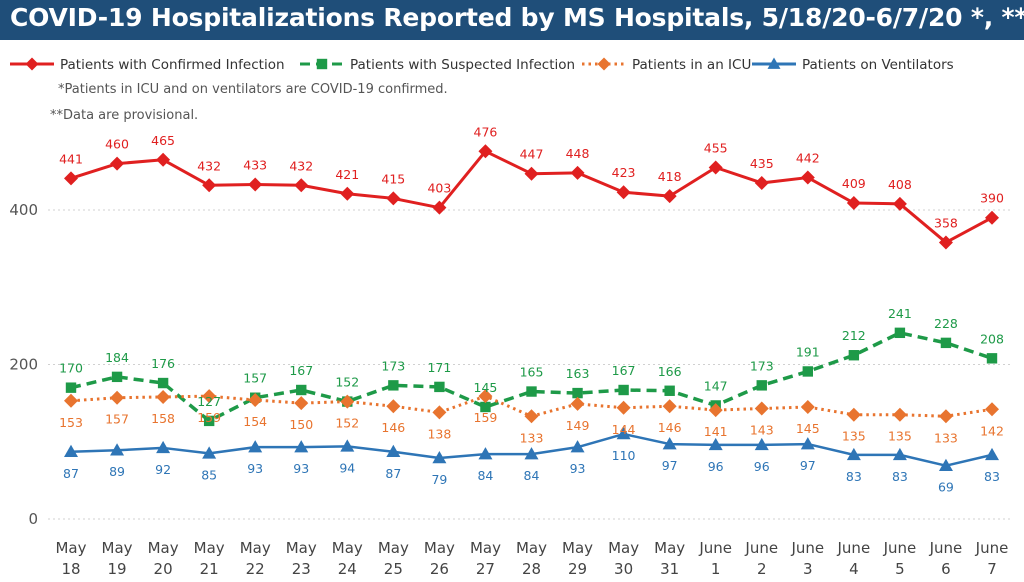 This screenshot has height=582, width=1024. What do you see at coordinates (209, 165) in the screenshot?
I see `data-label-confirmed: 432` at bounding box center [209, 165].